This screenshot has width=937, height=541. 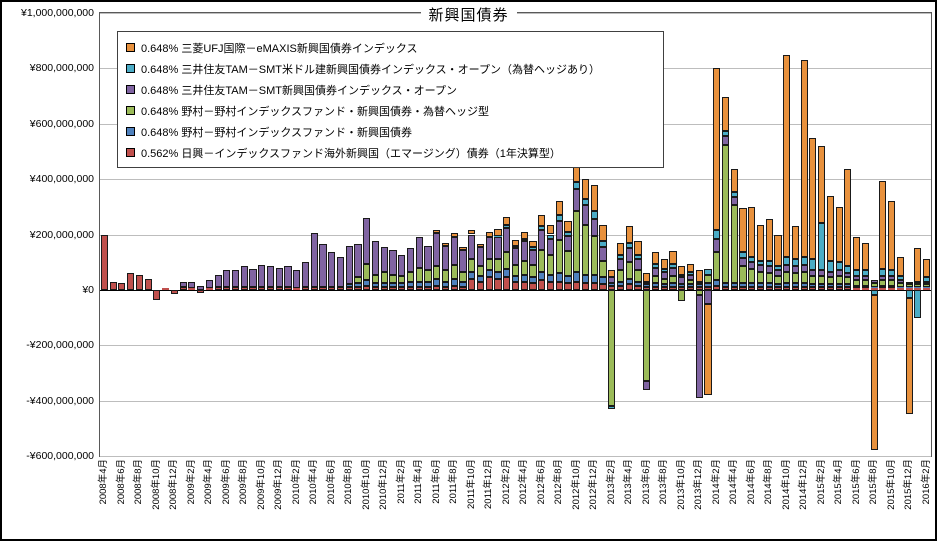 I want to click on x-axis-label: 2015年2月, so click(x=821, y=482).